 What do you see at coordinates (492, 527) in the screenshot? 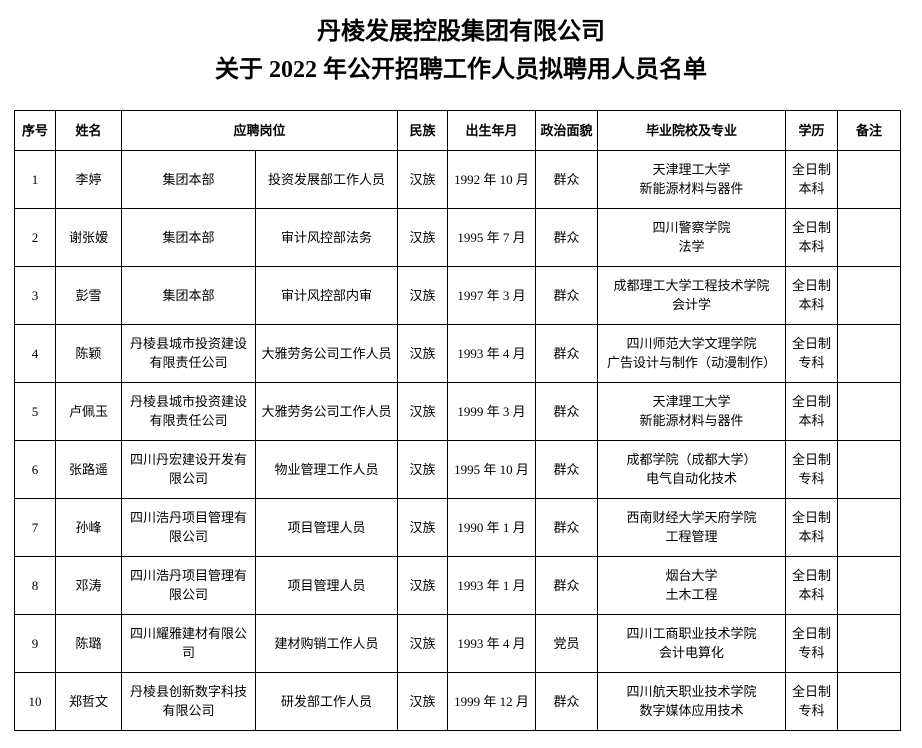
I see `cell-birth: 1990 年 1 月` at bounding box center [492, 527].